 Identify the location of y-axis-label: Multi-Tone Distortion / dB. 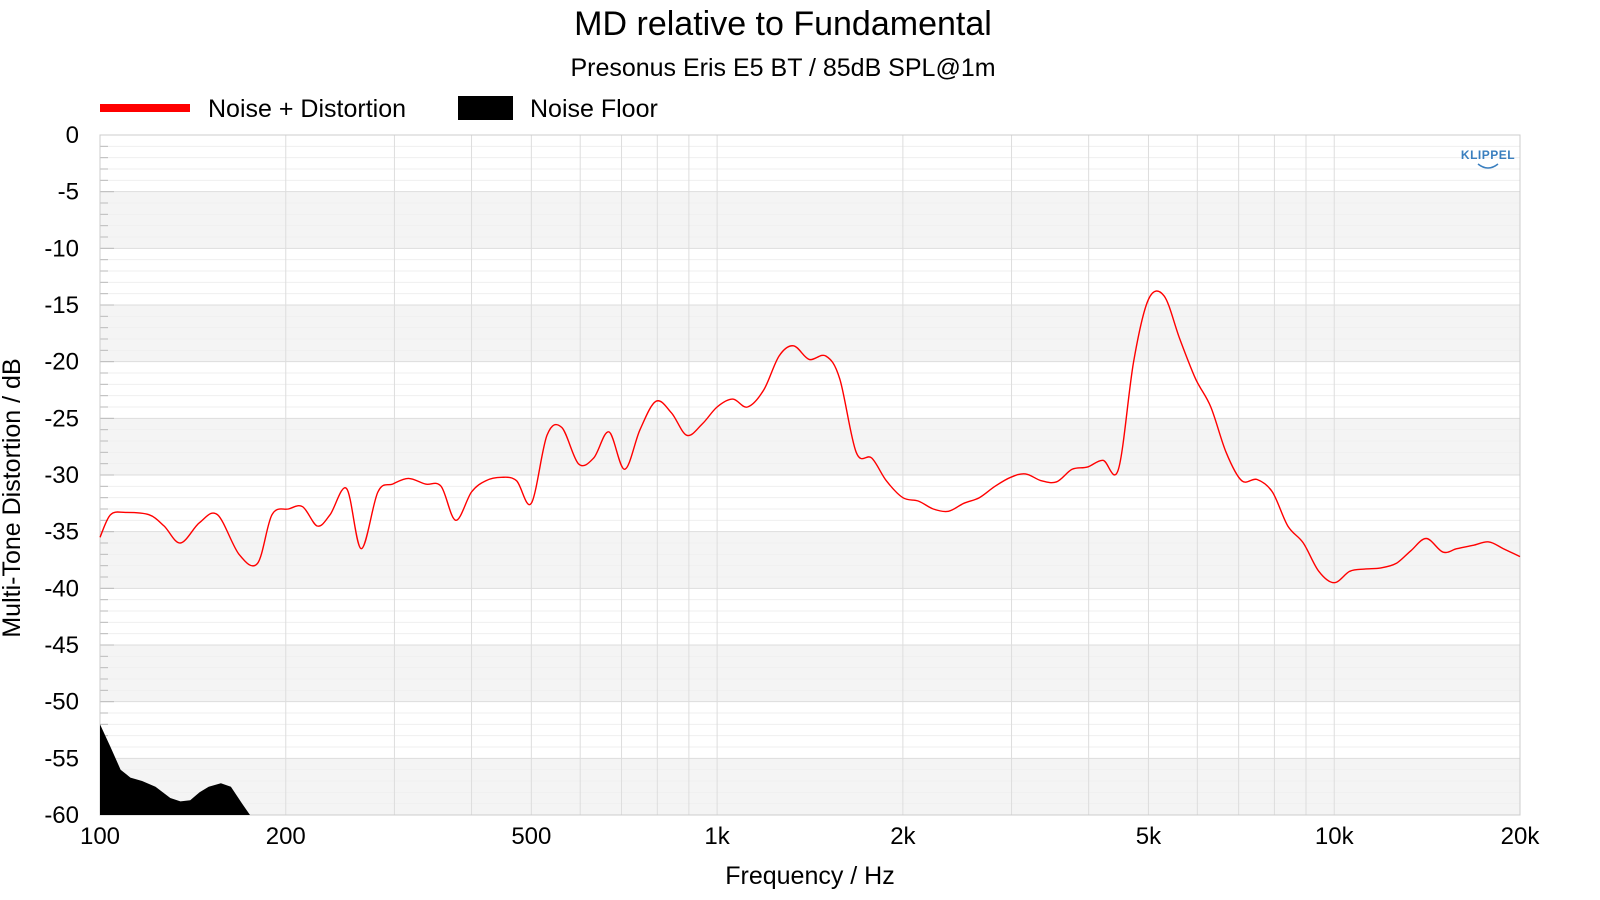
(13, 497).